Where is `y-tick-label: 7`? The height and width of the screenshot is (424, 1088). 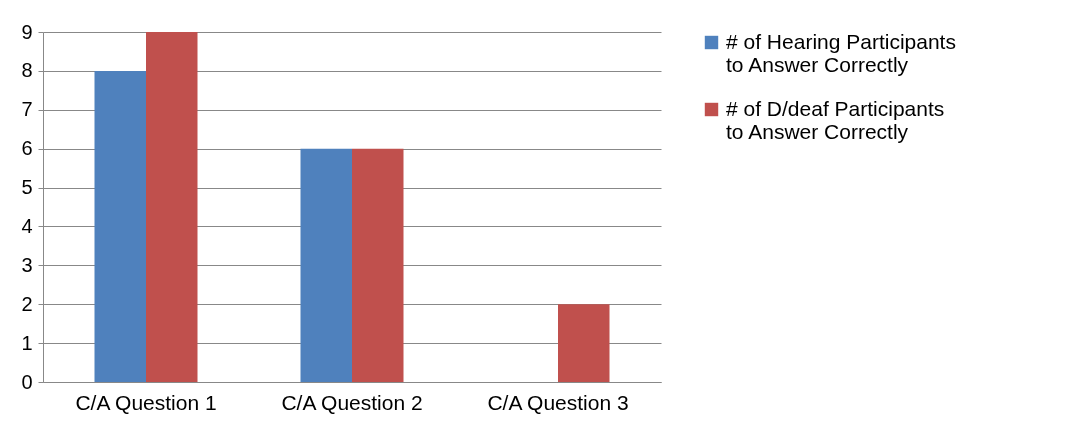
y-tick-label: 7 is located at coordinates (27, 109).